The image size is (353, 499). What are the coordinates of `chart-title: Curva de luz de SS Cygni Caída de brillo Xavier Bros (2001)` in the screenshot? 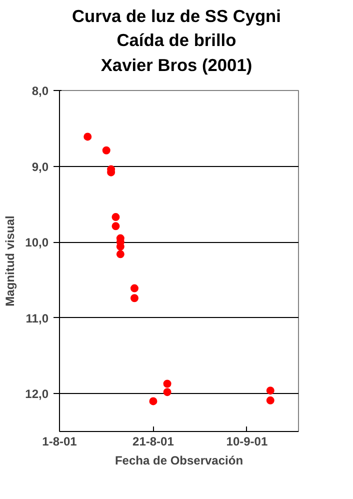 It's located at (176, 41).